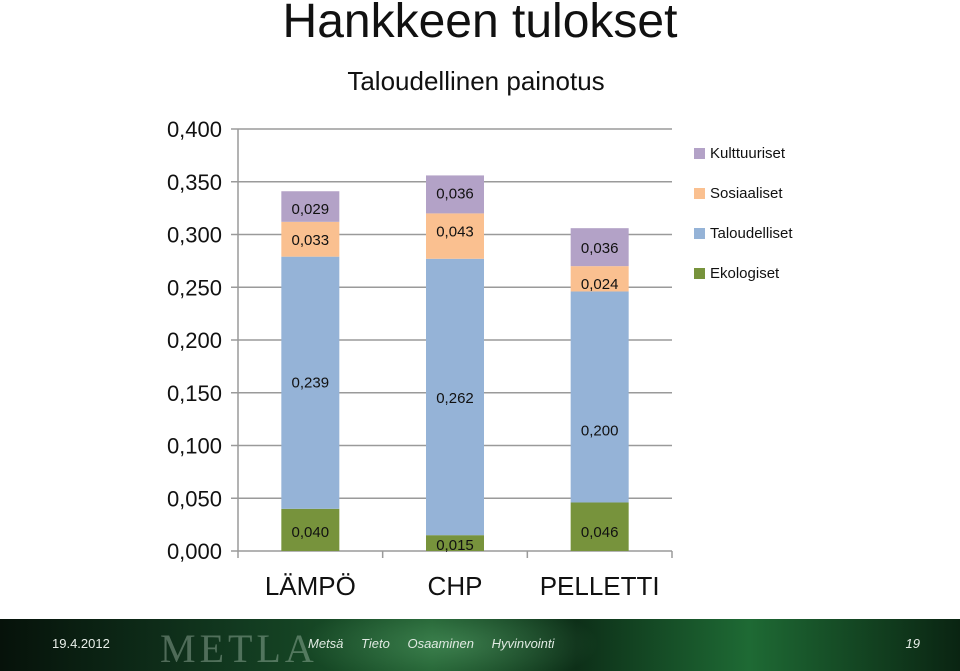 This screenshot has width=960, height=671. What do you see at coordinates (194, 446) in the screenshot?
I see `y-tick-label: 0,100` at bounding box center [194, 446].